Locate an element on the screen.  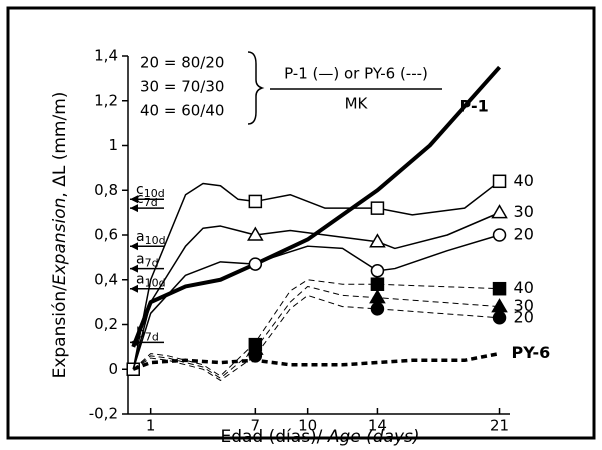
annotation: c7d is located at coordinates (147, 200).